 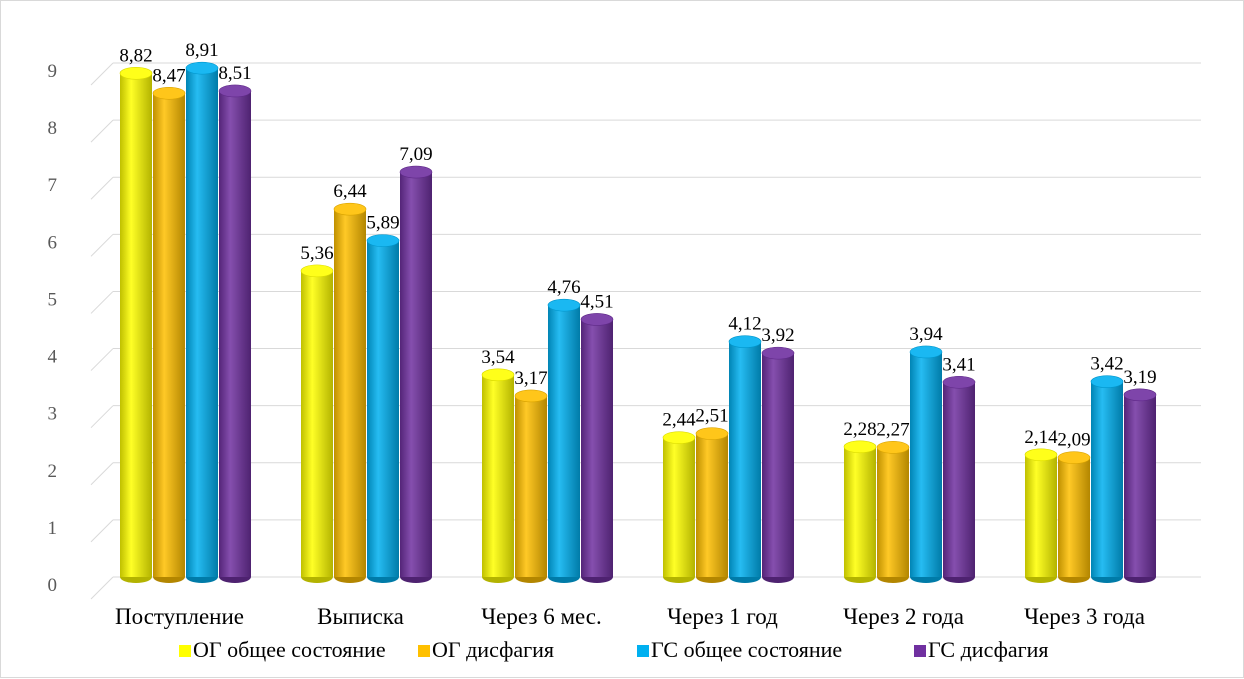 What do you see at coordinates (926, 334) in the screenshot?
I see `data-label: 3,94` at bounding box center [926, 334].